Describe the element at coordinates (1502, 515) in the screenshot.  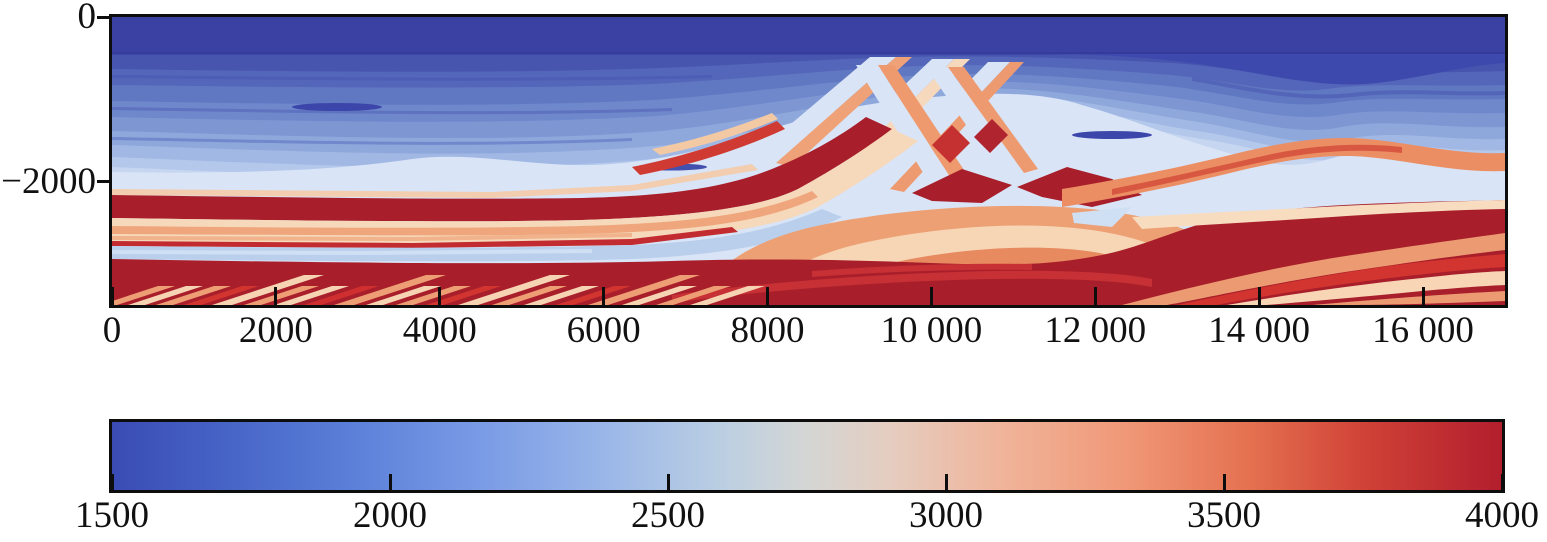
I see `colorbar-tick-label: 4000` at that location.